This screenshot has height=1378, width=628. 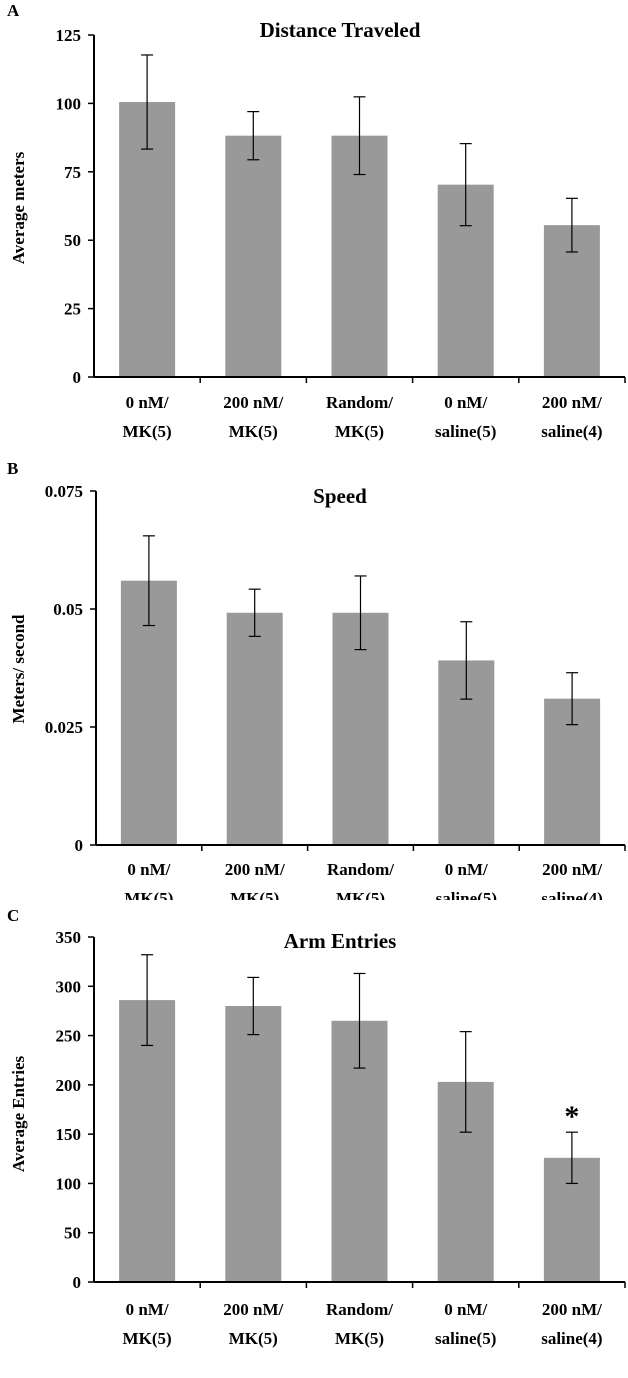 What do you see at coordinates (64, 727) in the screenshot?
I see `y-tick-label-b-1: 0.025` at bounding box center [64, 727].